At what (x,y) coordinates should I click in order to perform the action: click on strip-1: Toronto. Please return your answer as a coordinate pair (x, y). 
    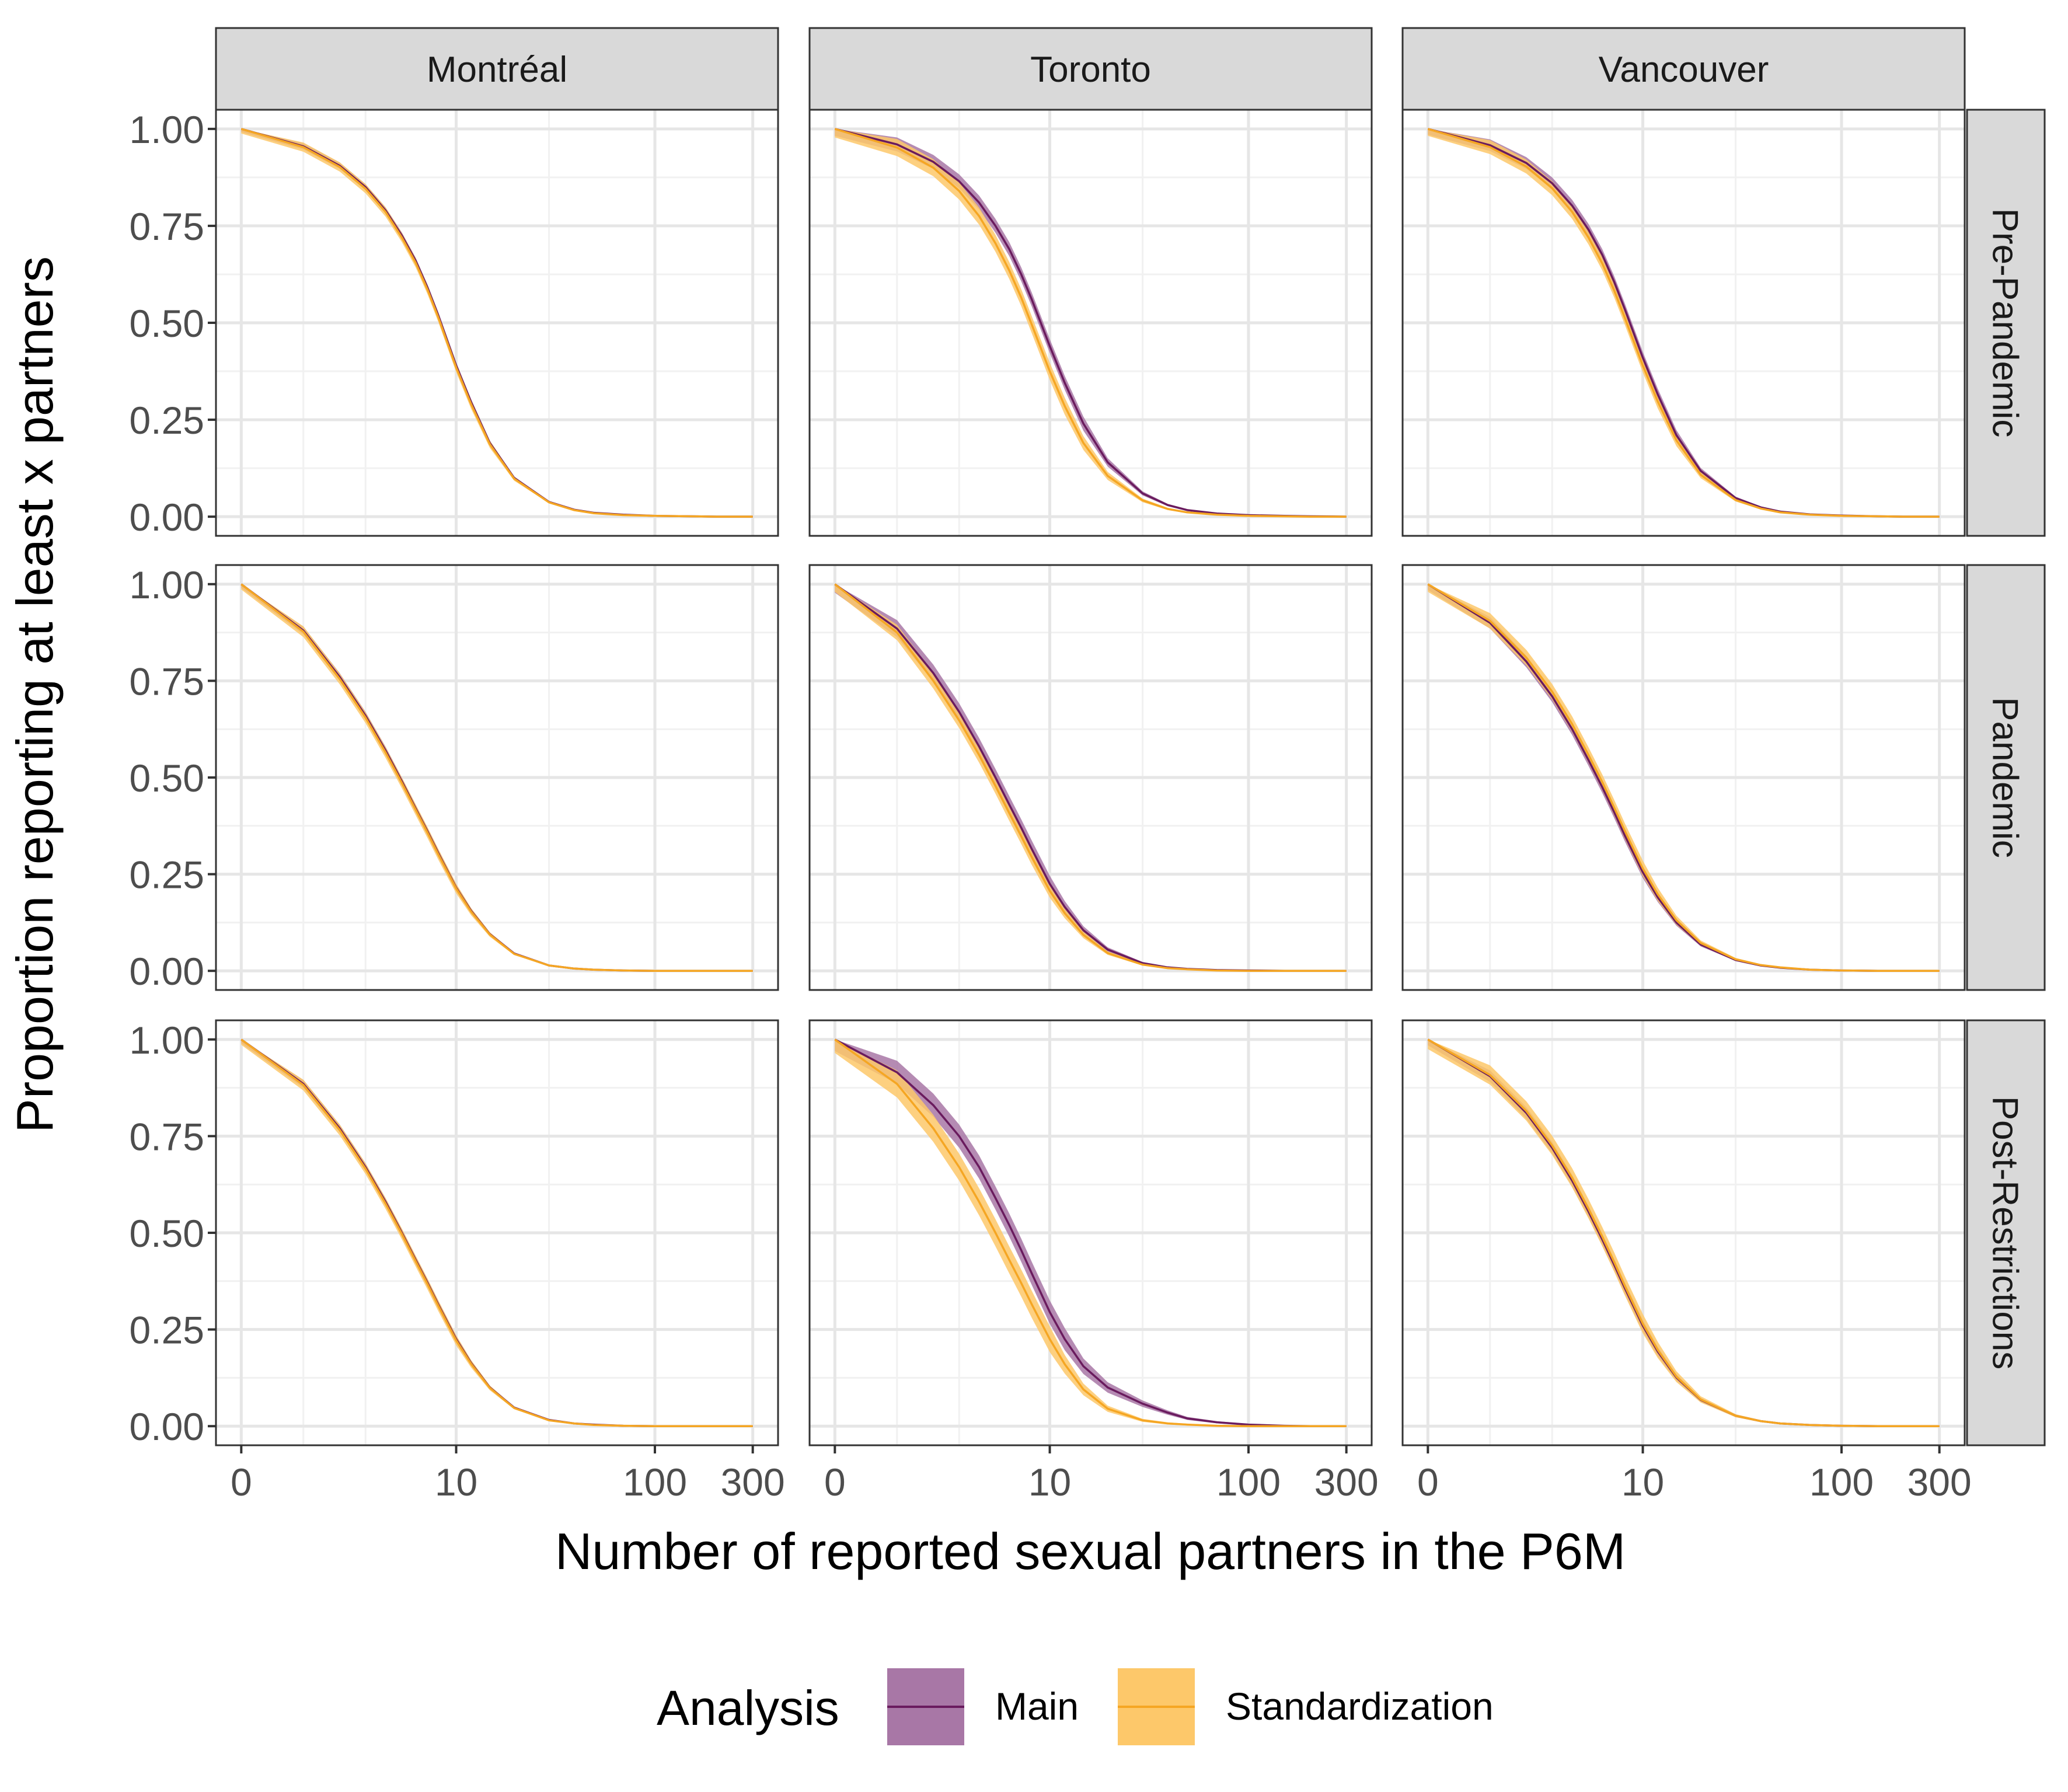
    Looking at the image, I should click on (1090, 69).